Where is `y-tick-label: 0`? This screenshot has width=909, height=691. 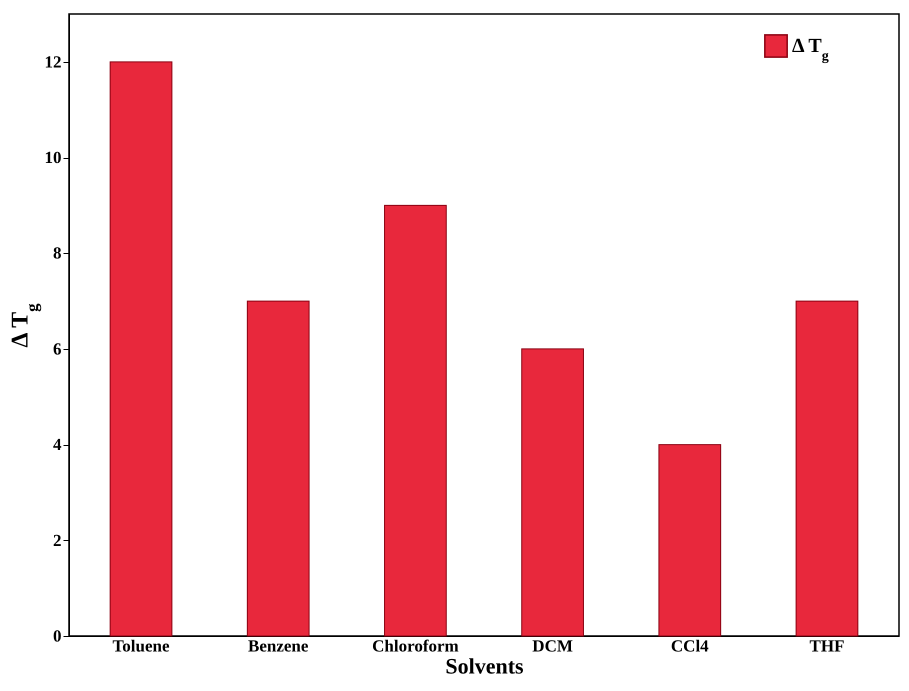 y-tick-label: 0 is located at coordinates (57, 636).